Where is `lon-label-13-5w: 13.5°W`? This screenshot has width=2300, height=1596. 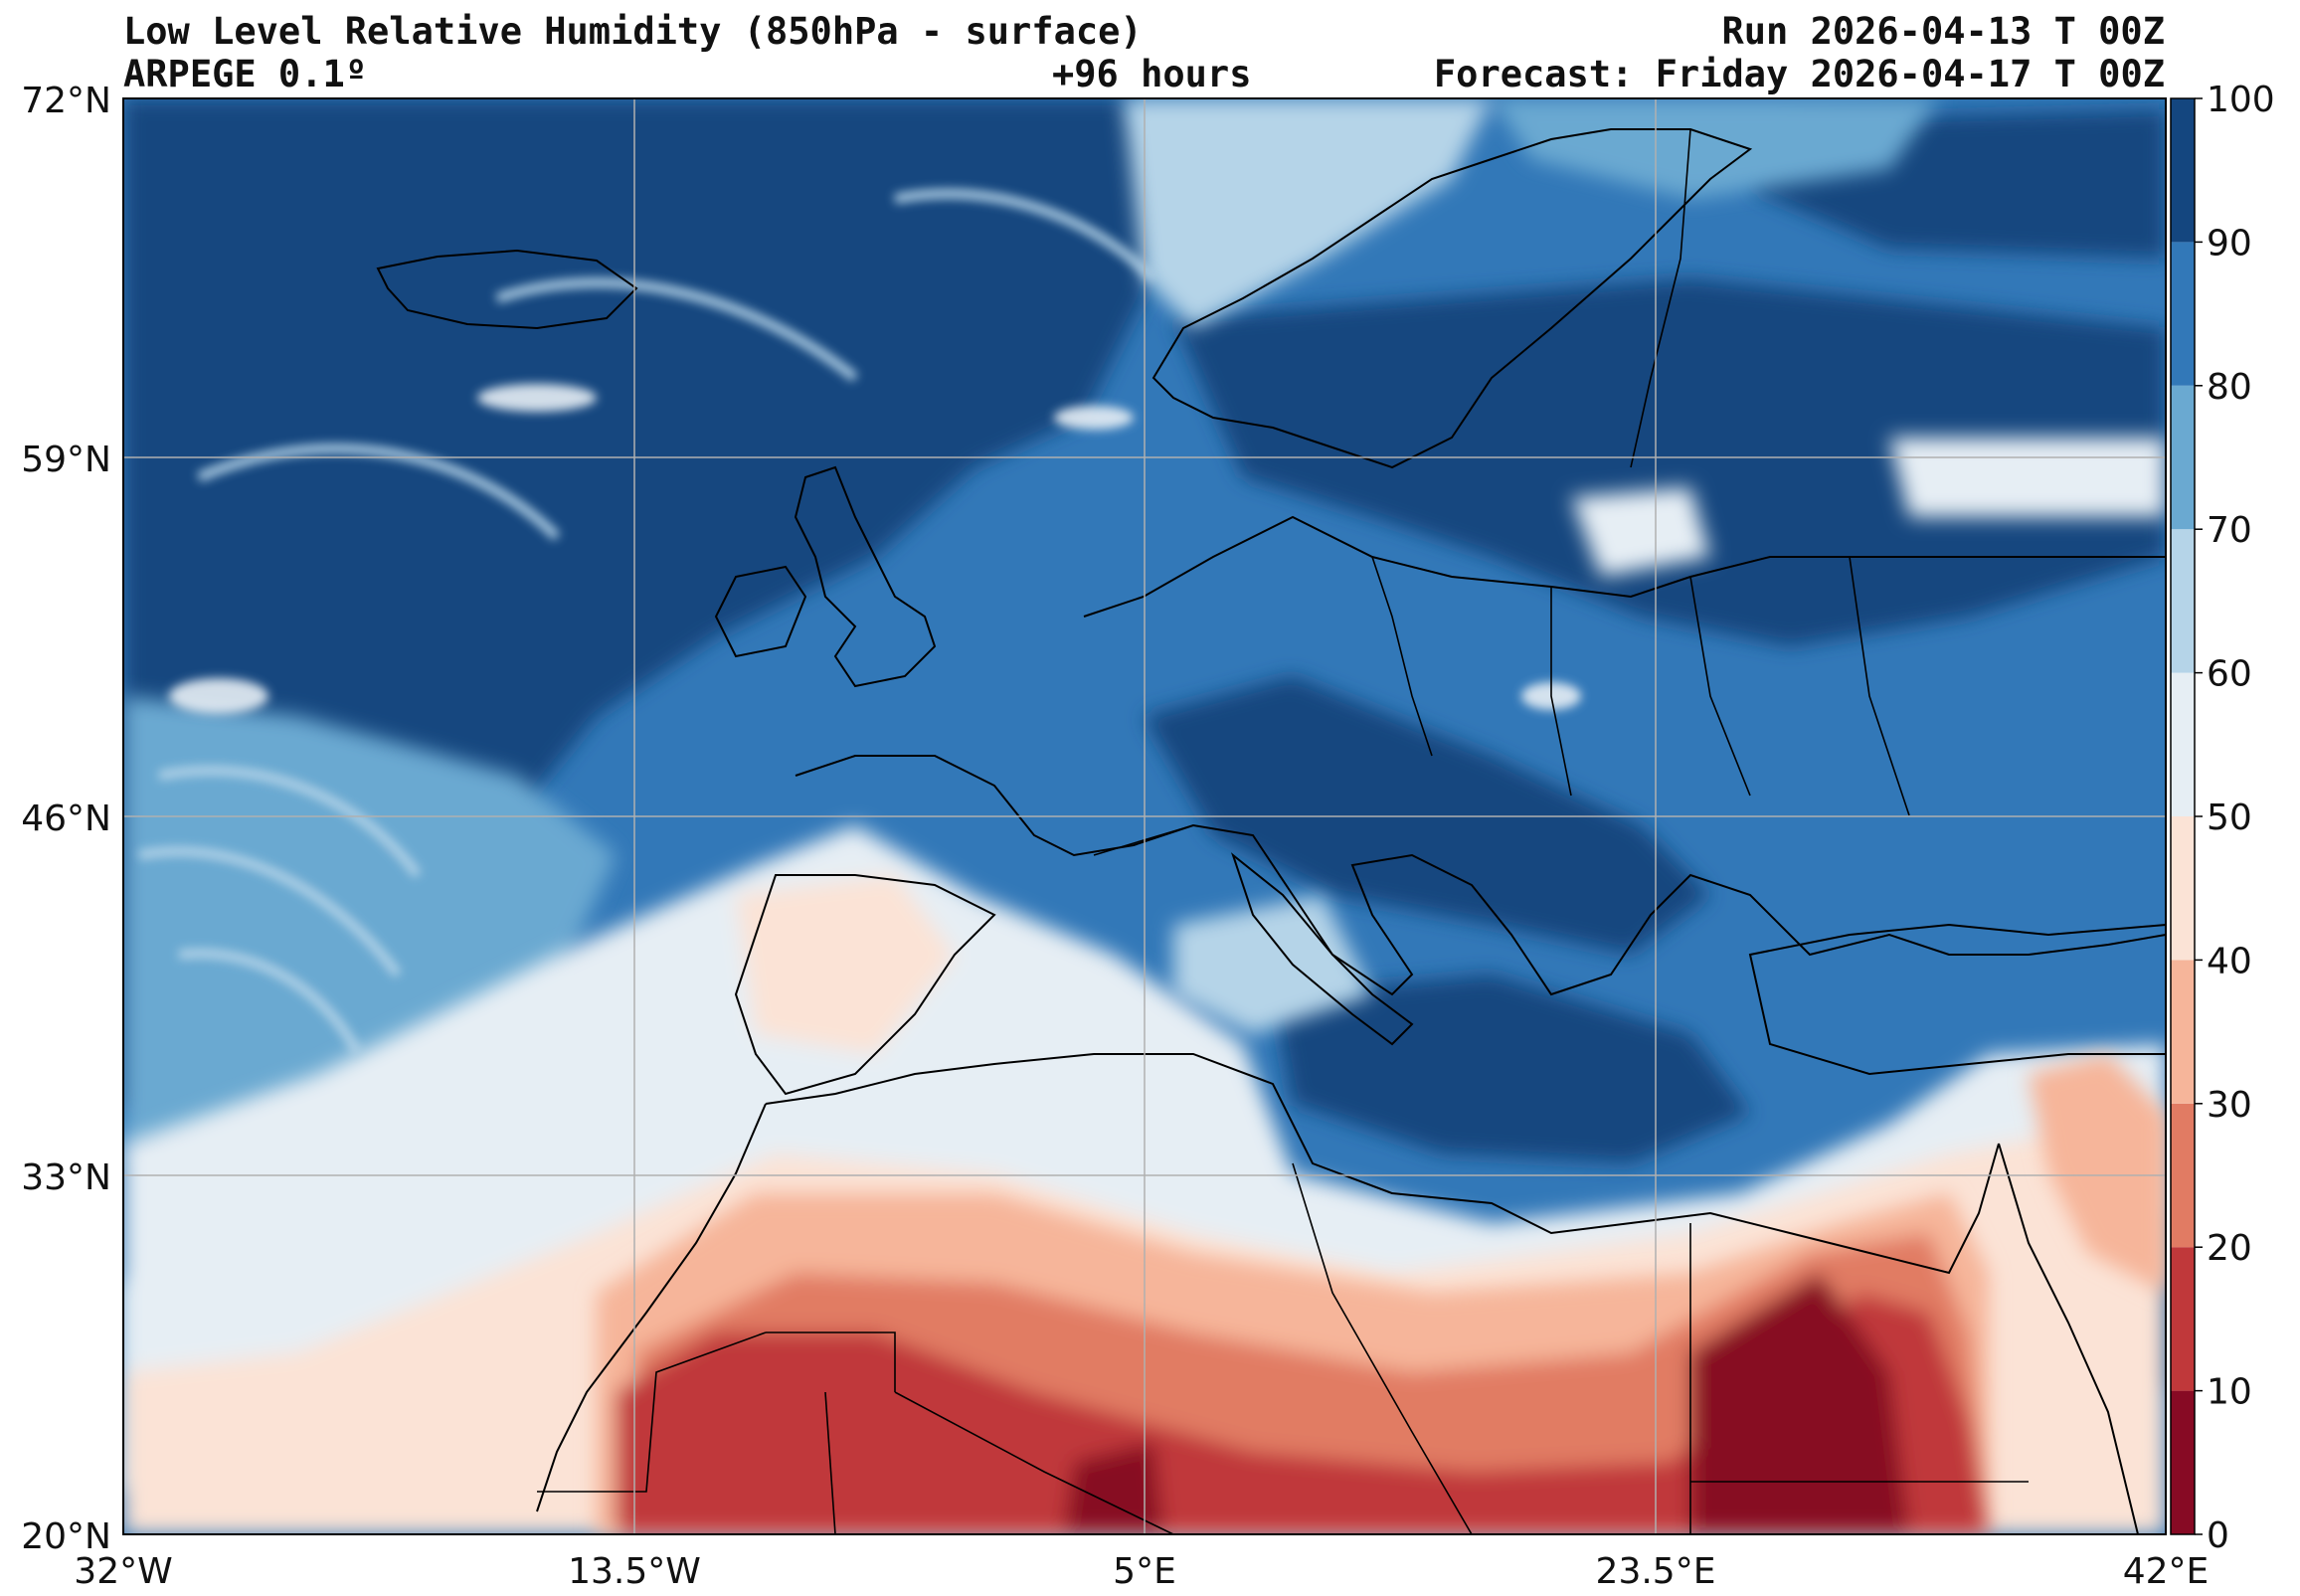
lon-label-13-5w: 13.5°W is located at coordinates (634, 1572).